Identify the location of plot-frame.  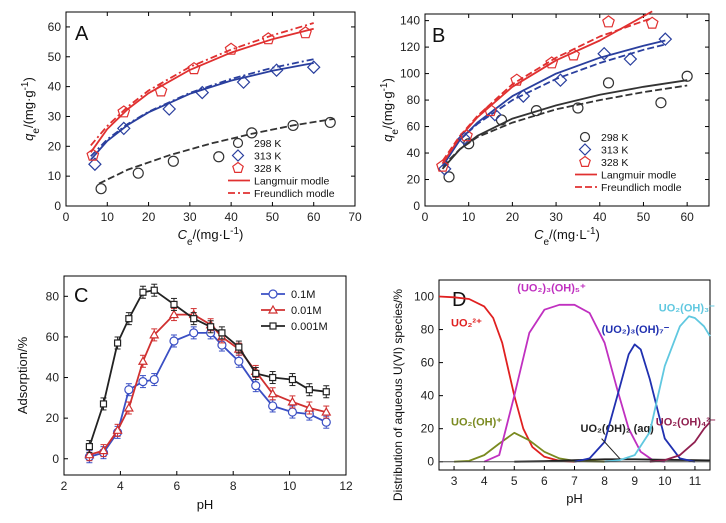
(567, 110).